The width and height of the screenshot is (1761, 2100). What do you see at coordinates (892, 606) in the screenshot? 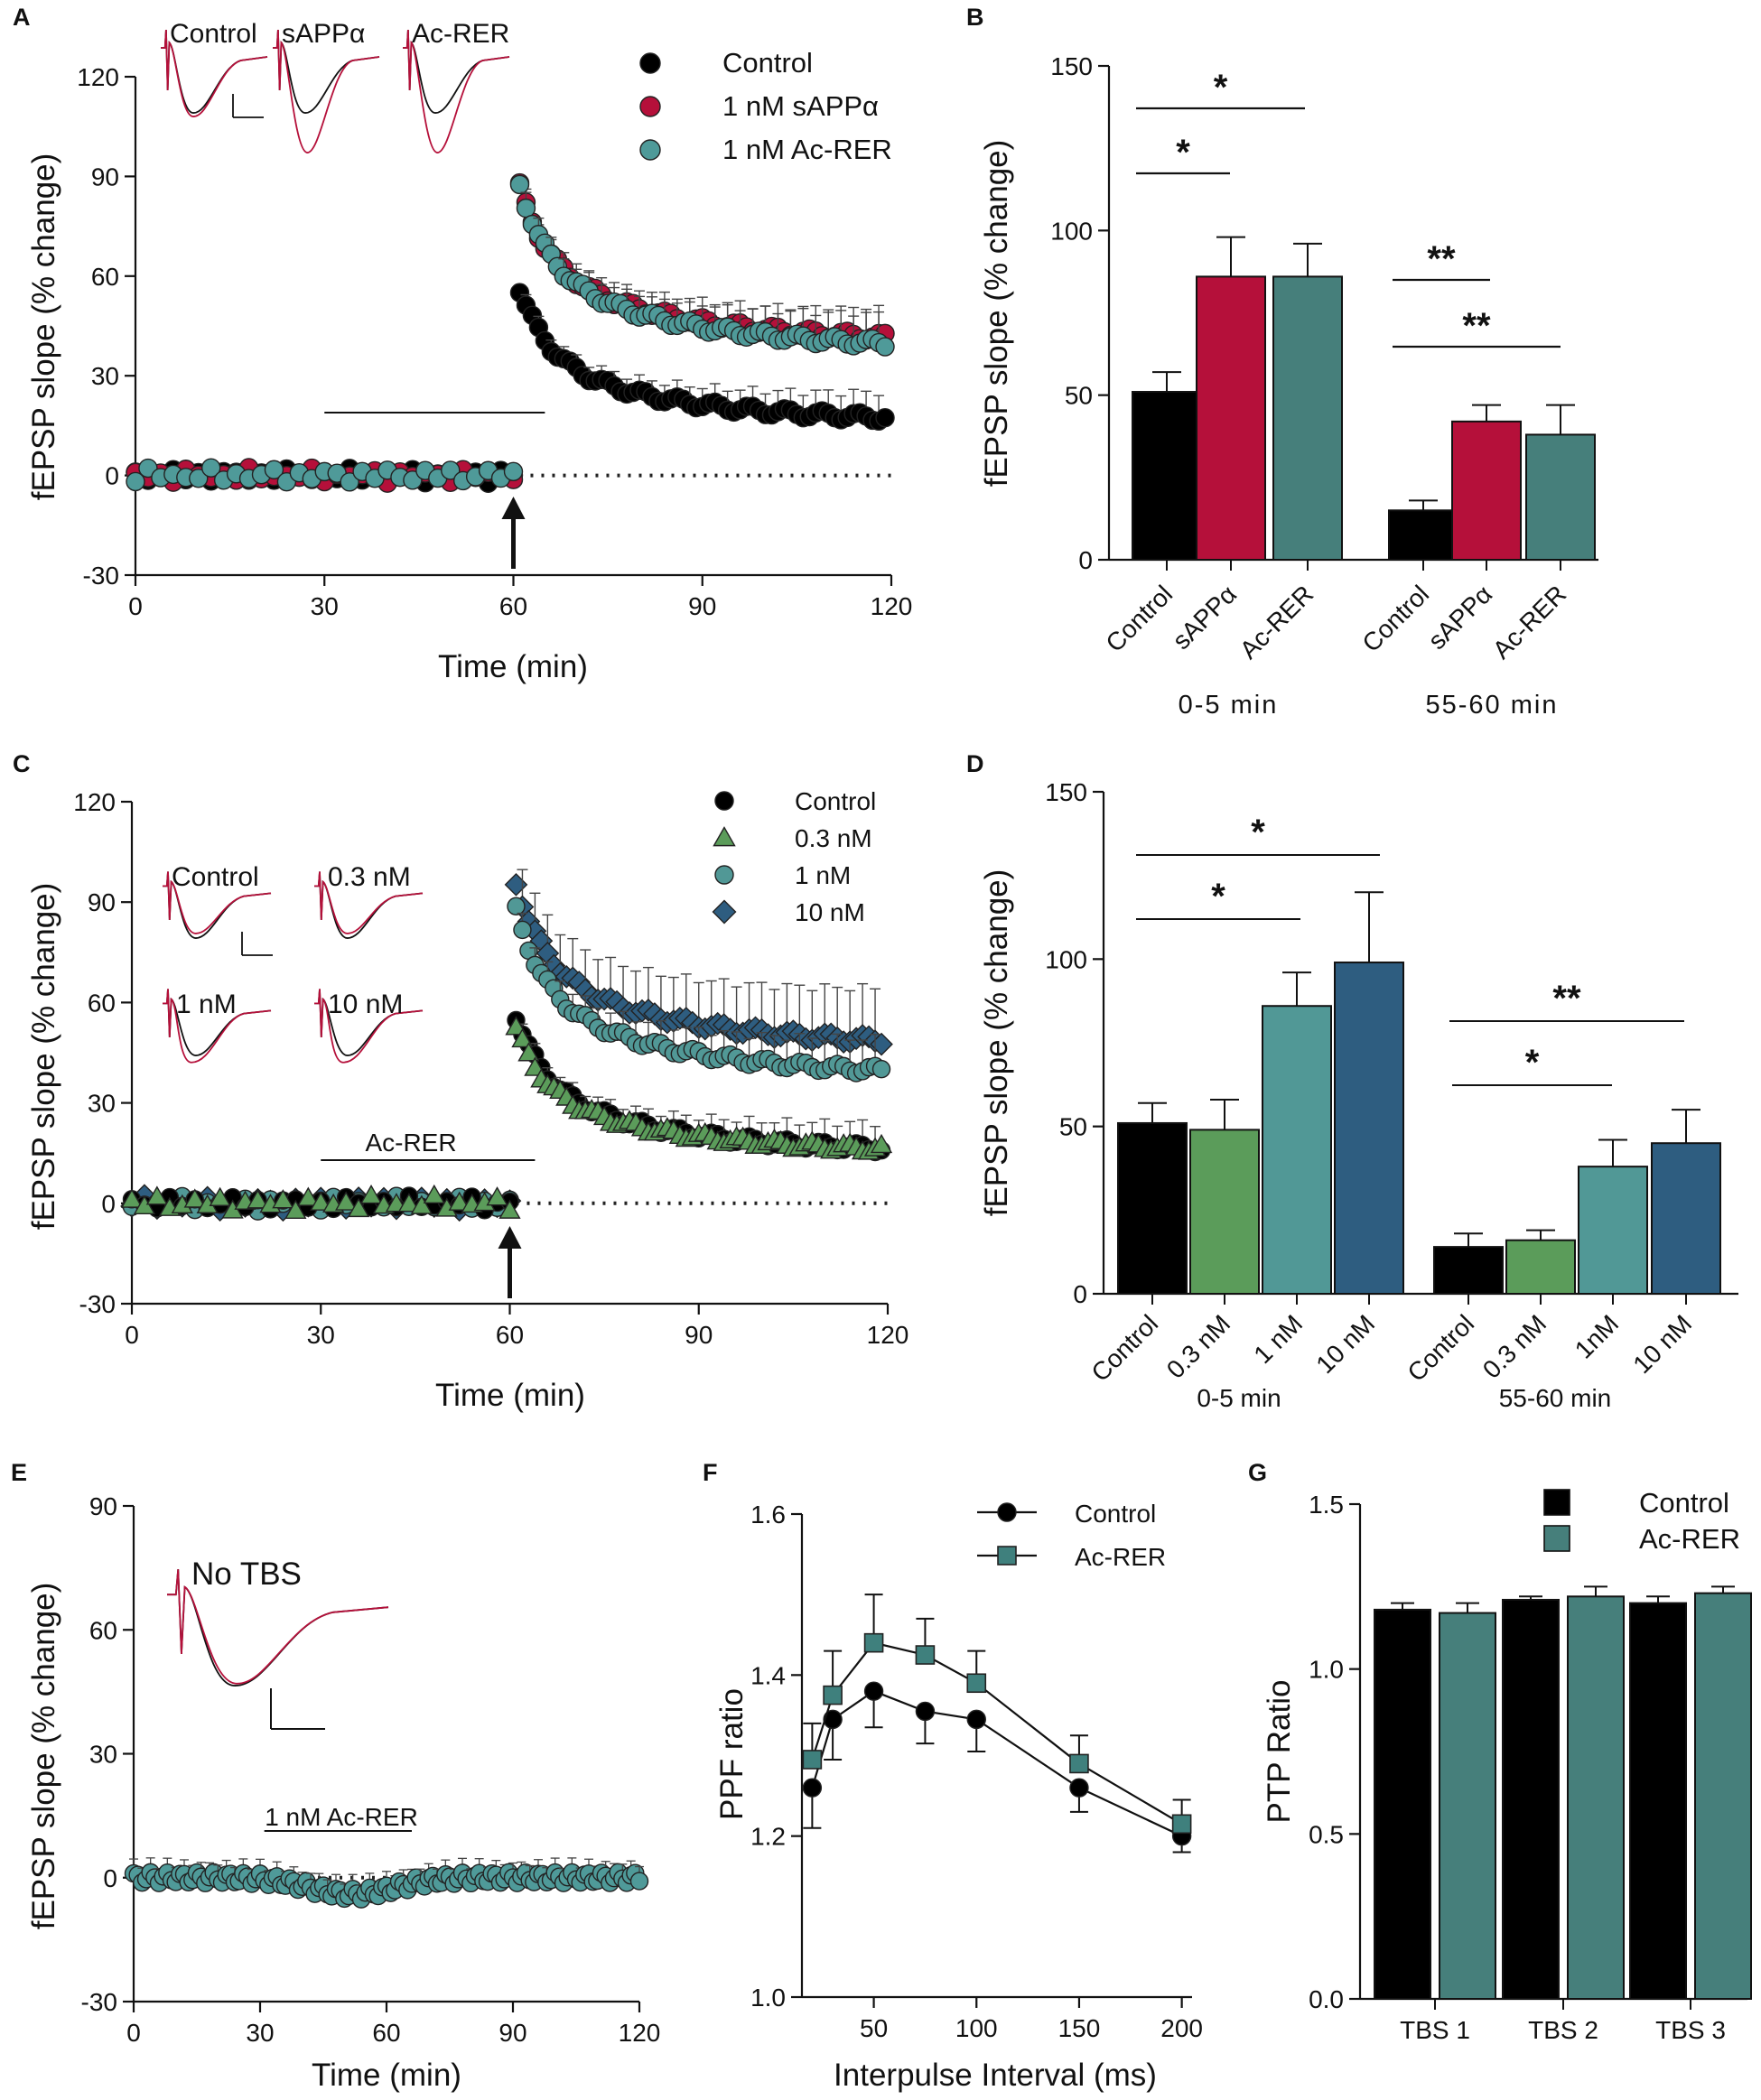
I see `x-tick-label: 120` at bounding box center [892, 606].